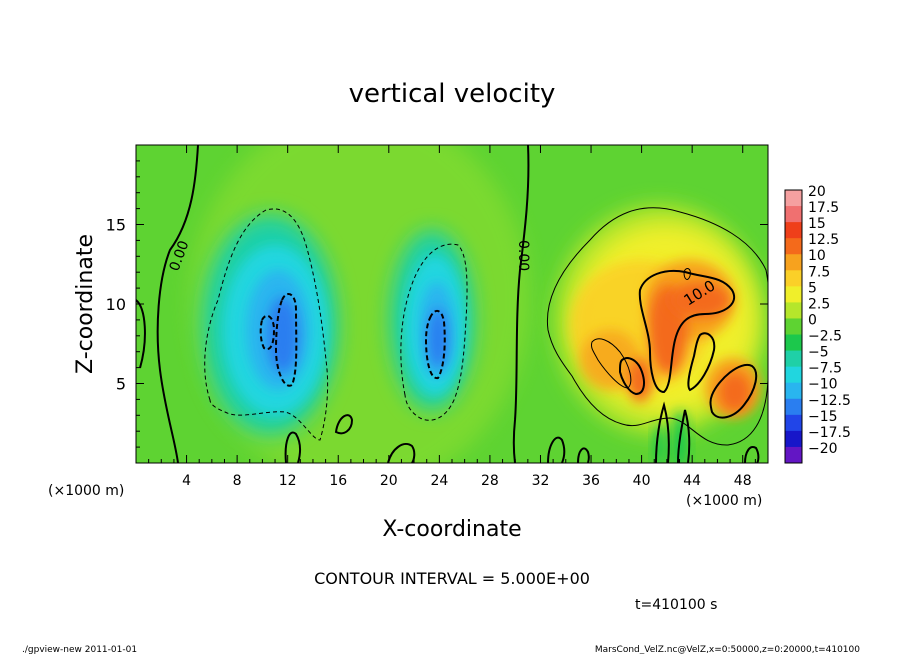  Describe the element at coordinates (121, 384) in the screenshot. I see `y-tick-label: 5` at that location.